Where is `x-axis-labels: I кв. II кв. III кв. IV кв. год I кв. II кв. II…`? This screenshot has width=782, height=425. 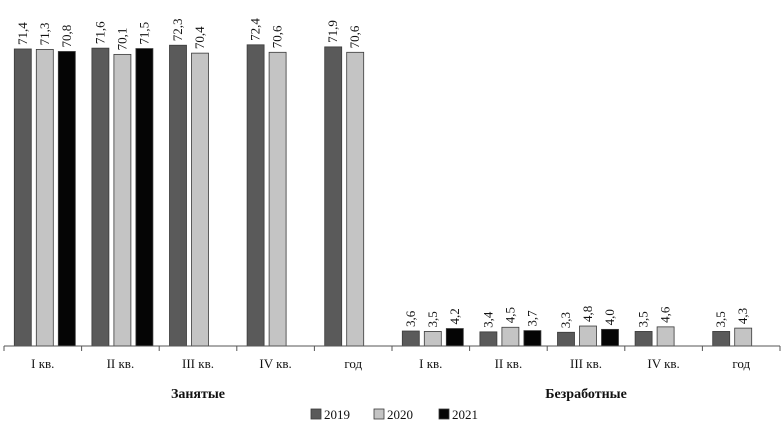 x-axis-labels: I кв. II кв. III кв. IV кв. год I кв. II кв. II… is located at coordinates (390, 363).